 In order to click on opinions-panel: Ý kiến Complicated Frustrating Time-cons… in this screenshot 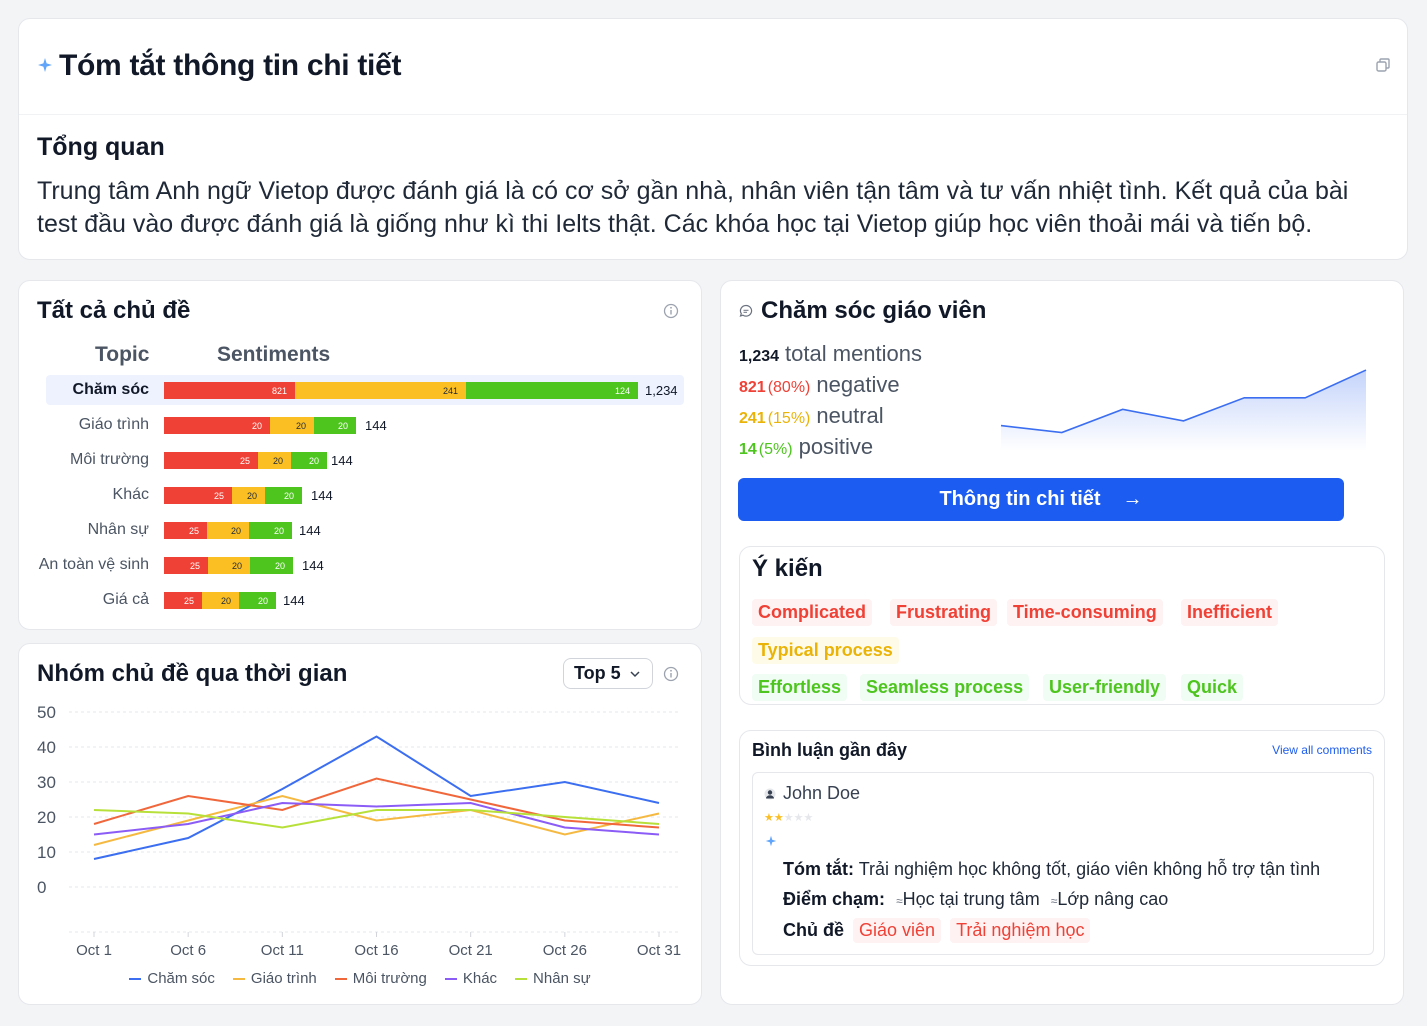, I will do `click(1062, 625)`.